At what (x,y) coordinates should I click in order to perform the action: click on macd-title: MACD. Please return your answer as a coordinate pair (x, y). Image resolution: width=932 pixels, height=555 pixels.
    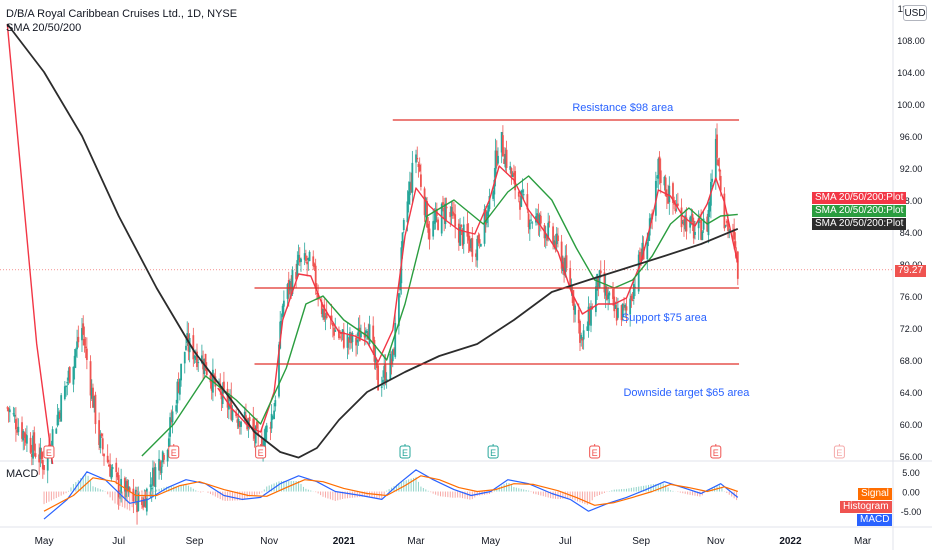
    Looking at the image, I should click on (22, 474).